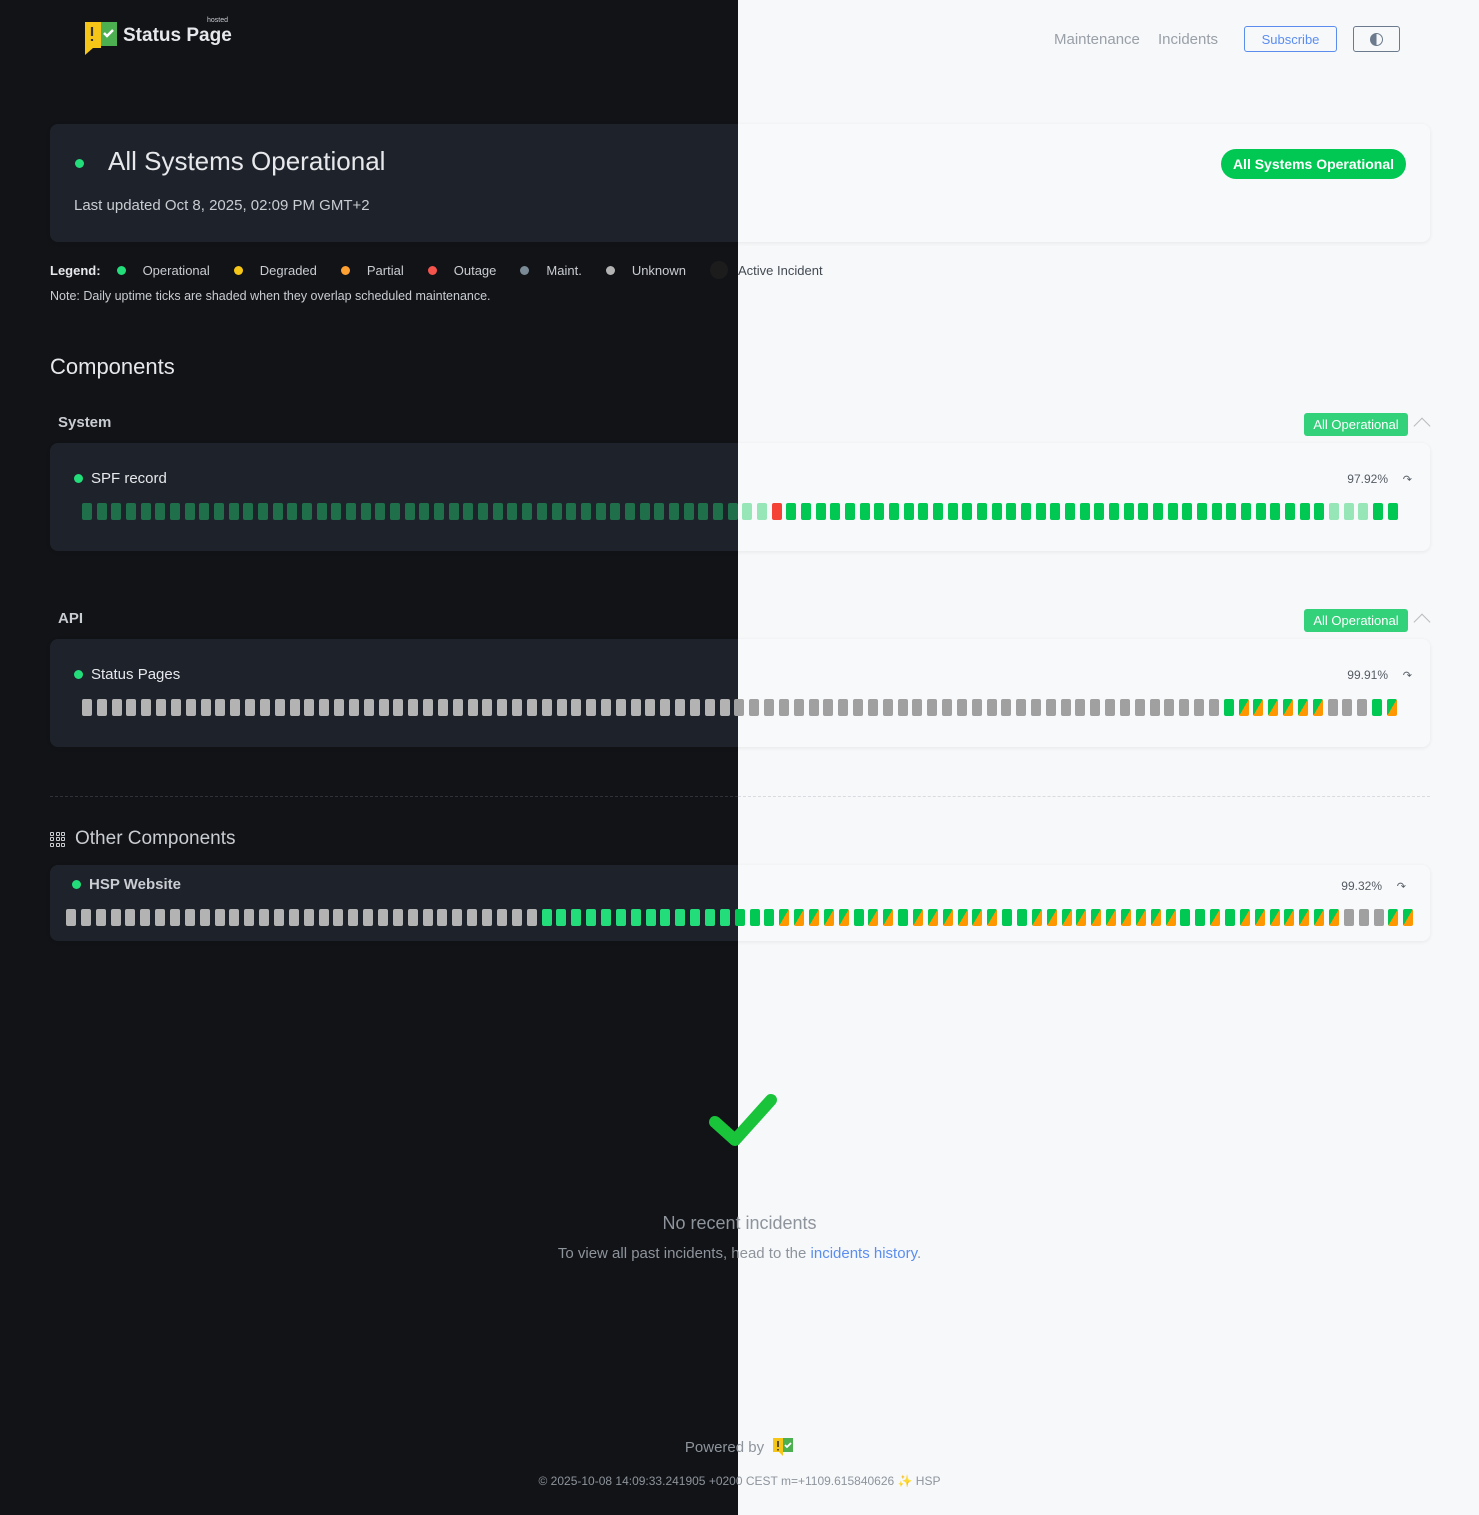 The height and width of the screenshot is (1515, 1479). I want to click on refresh-icon: ↷, so click(1407, 480).